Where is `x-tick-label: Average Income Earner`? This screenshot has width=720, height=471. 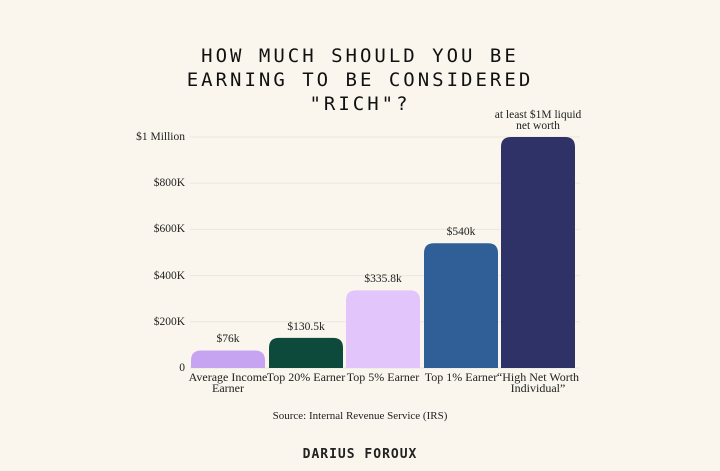
x-tick-label: Average Income Earner is located at coordinates (228, 382).